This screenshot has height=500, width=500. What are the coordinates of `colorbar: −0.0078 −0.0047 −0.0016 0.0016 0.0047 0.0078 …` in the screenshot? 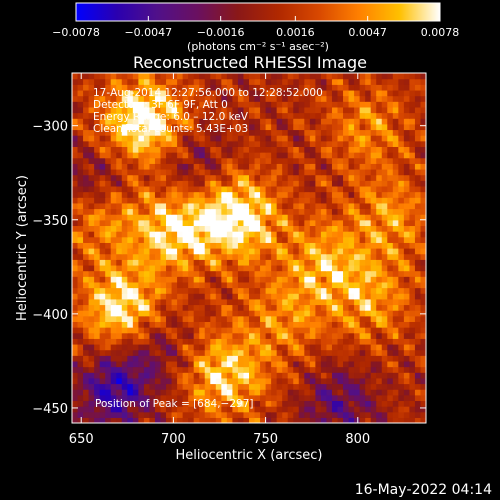 It's located at (255, 27).